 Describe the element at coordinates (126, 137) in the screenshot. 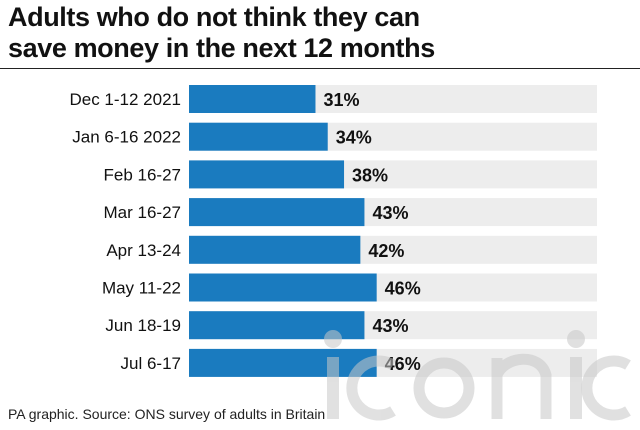

I see `category-label: Jan 6-16 2022` at that location.